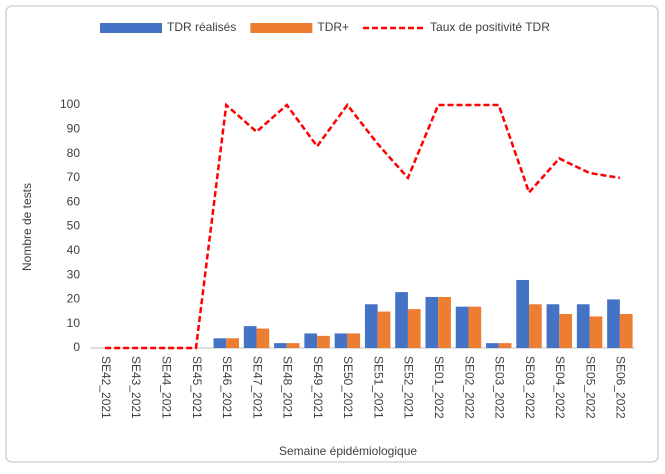 This screenshot has height=474, width=665. I want to click on x-tick-label: SE51_2021, so click(378, 387).